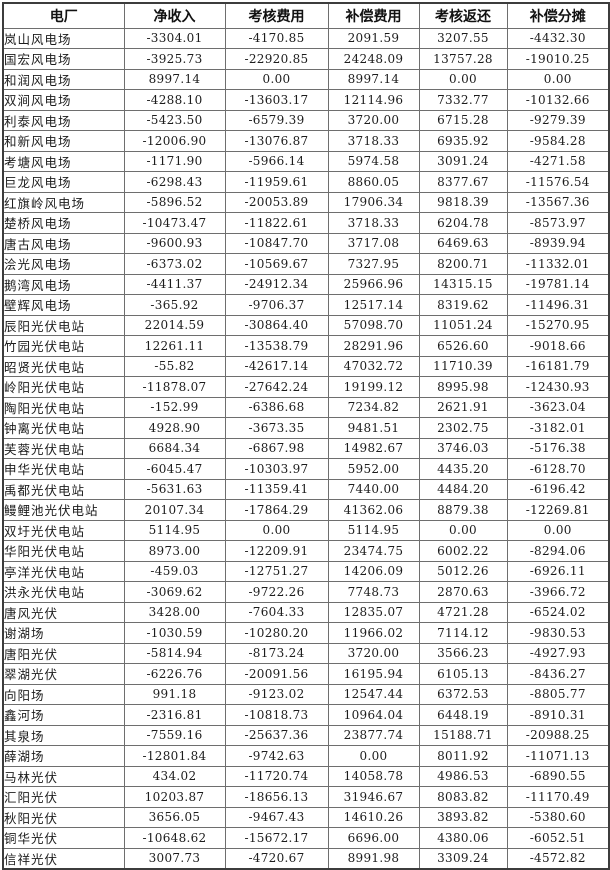 Image resolution: width=610 pixels, height=870 pixels. Describe the element at coordinates (373, 325) in the screenshot. I see `value-cell: 57098.70` at that location.